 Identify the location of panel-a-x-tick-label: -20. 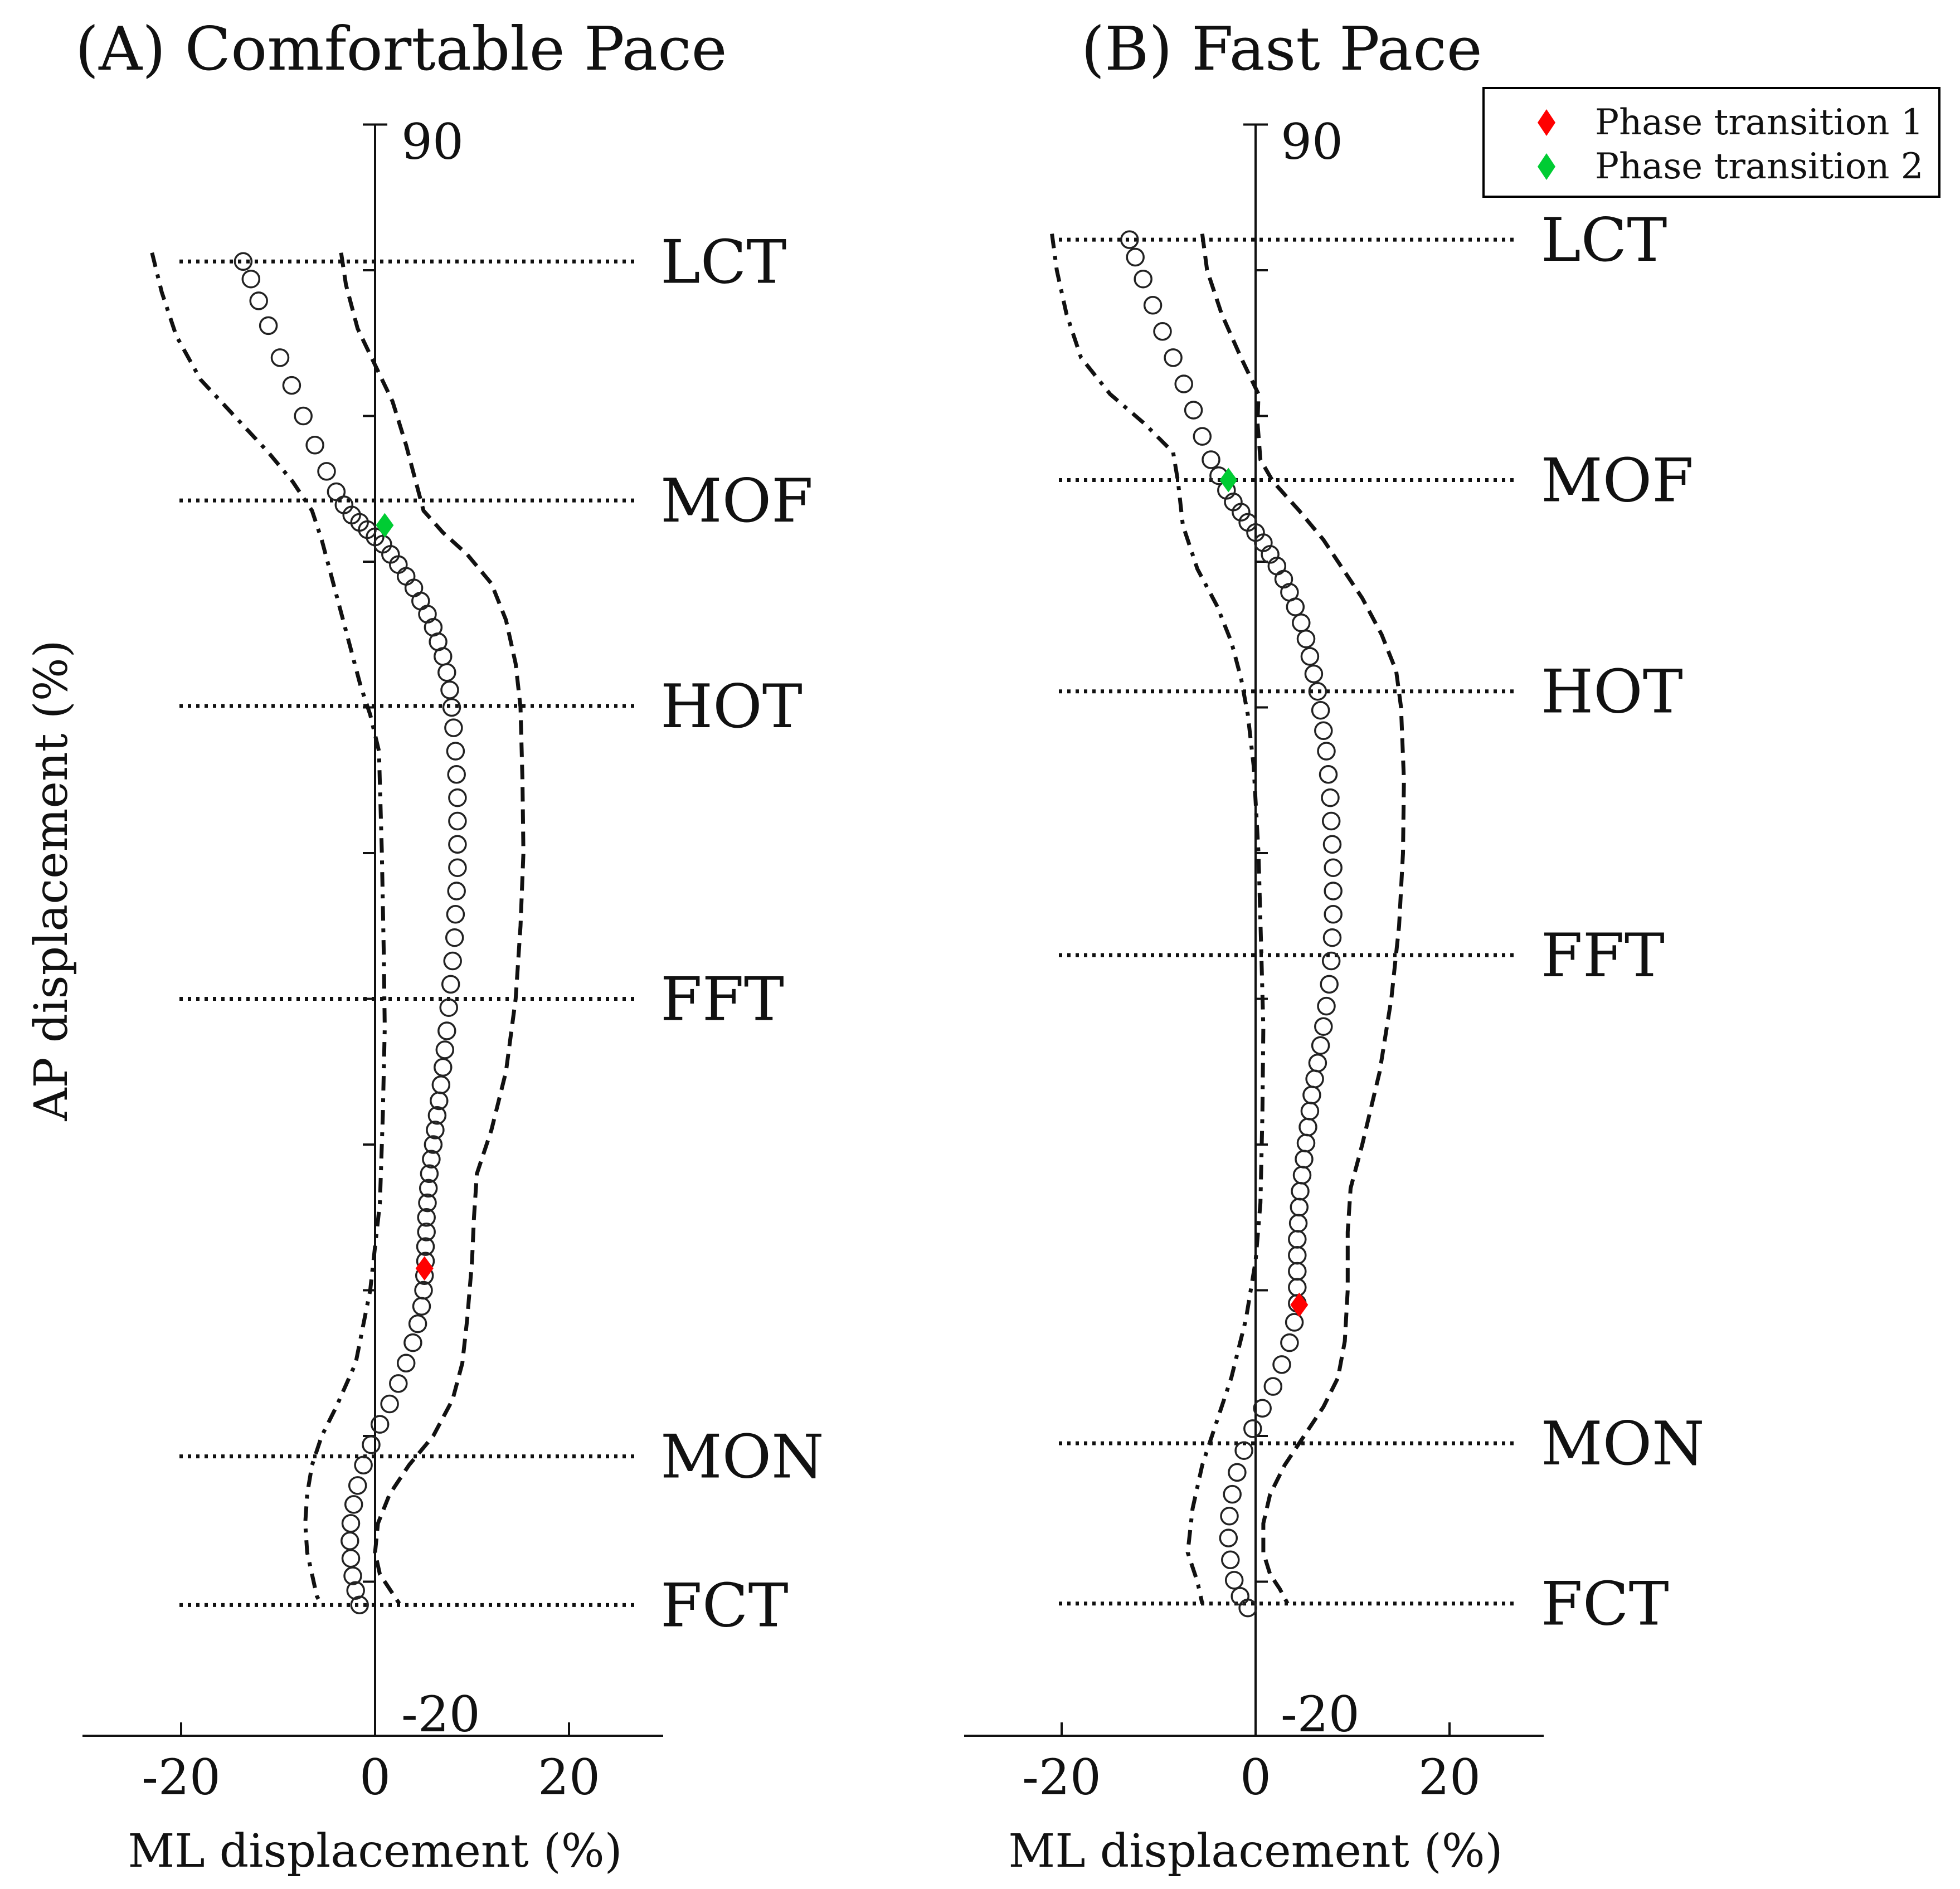
(181, 1777).